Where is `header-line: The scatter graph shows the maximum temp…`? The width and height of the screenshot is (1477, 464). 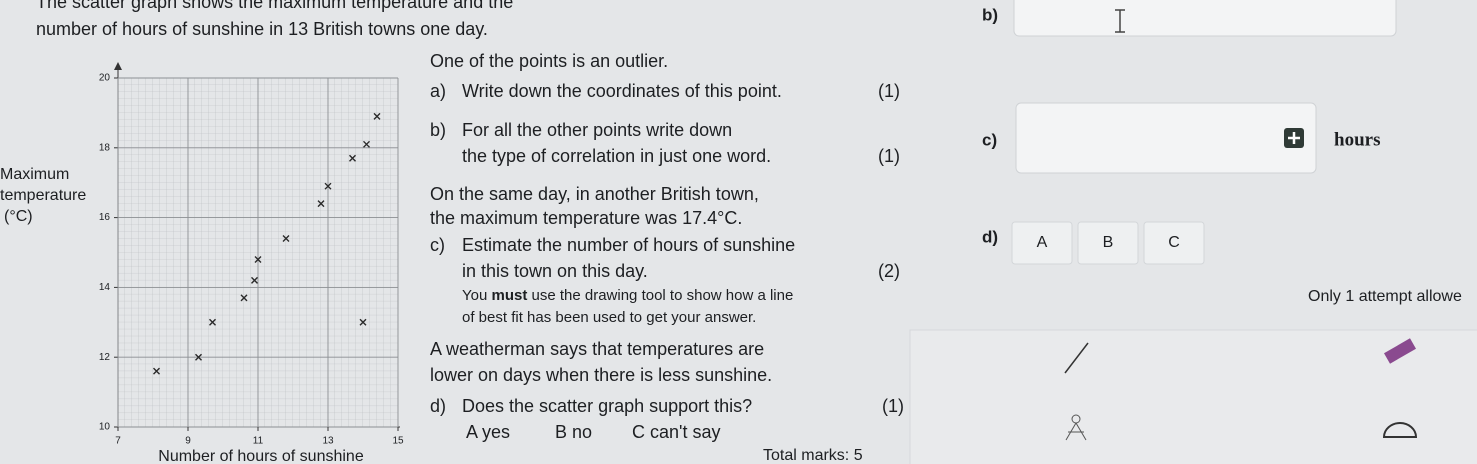 header-line: The scatter graph shows the maximum temp… is located at coordinates (274, 6).